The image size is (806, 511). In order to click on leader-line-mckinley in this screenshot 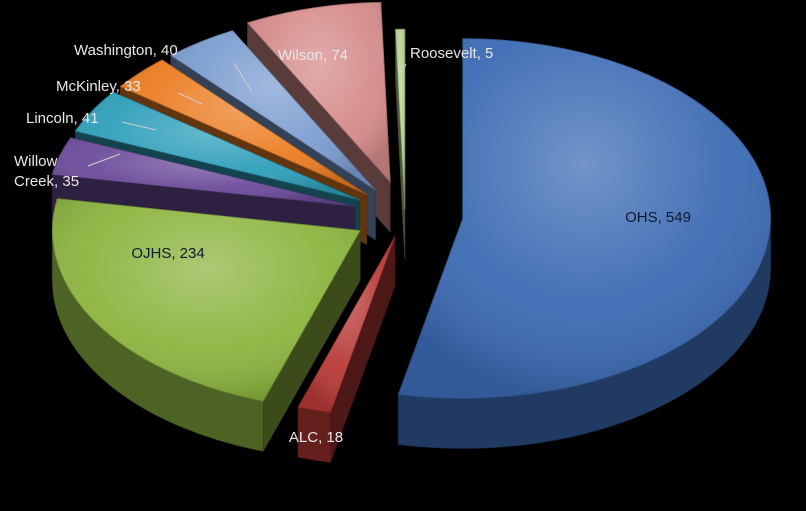, I will do `click(190, 98)`.